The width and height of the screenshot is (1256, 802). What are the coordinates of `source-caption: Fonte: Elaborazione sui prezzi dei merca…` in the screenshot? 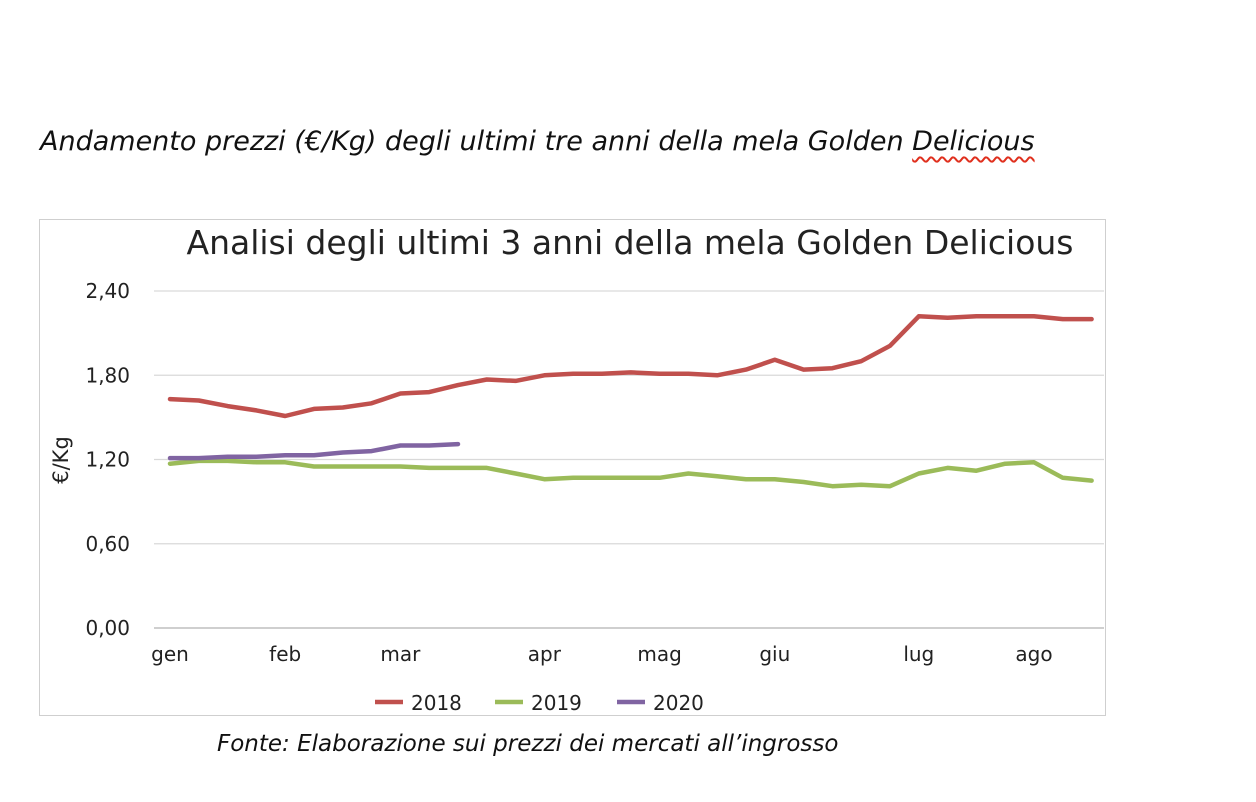 It's located at (528, 744).